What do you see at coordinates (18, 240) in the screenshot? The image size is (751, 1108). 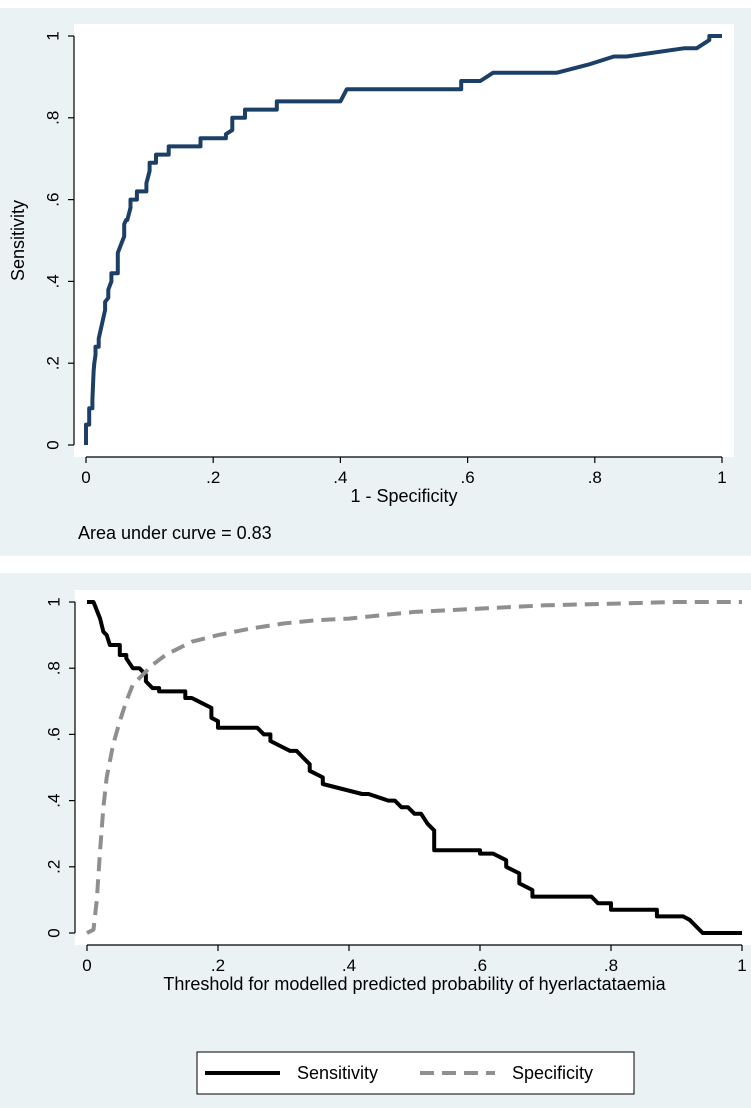 I see `y-axis-label: Sensitivity` at bounding box center [18, 240].